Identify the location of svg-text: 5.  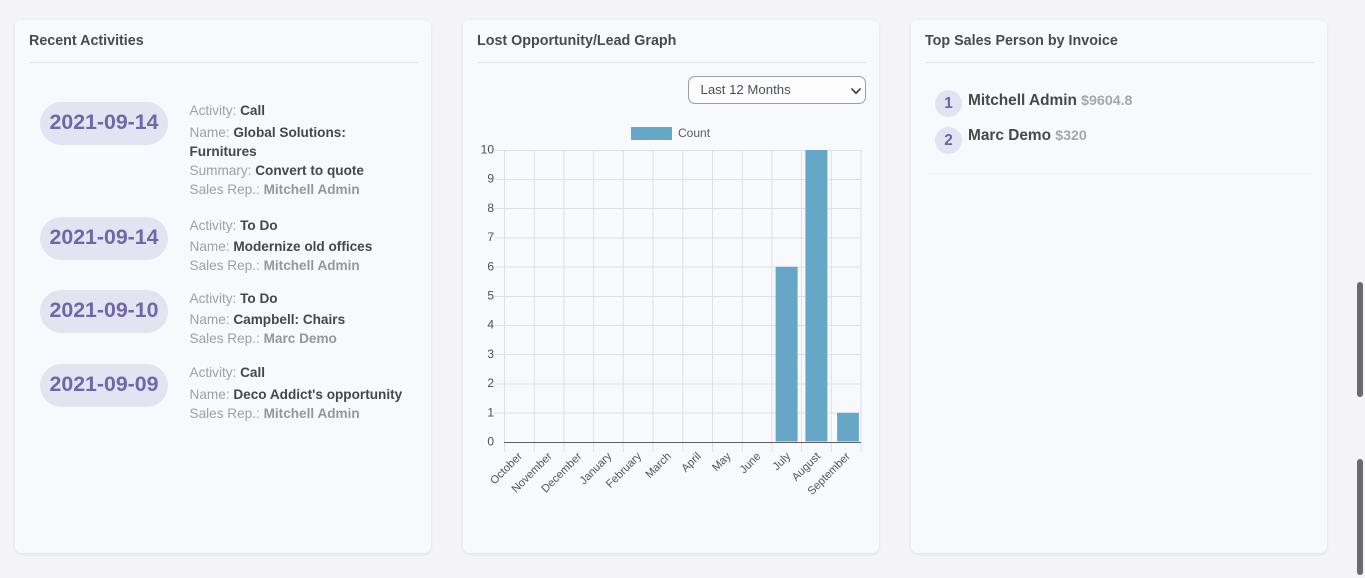
(490, 296).